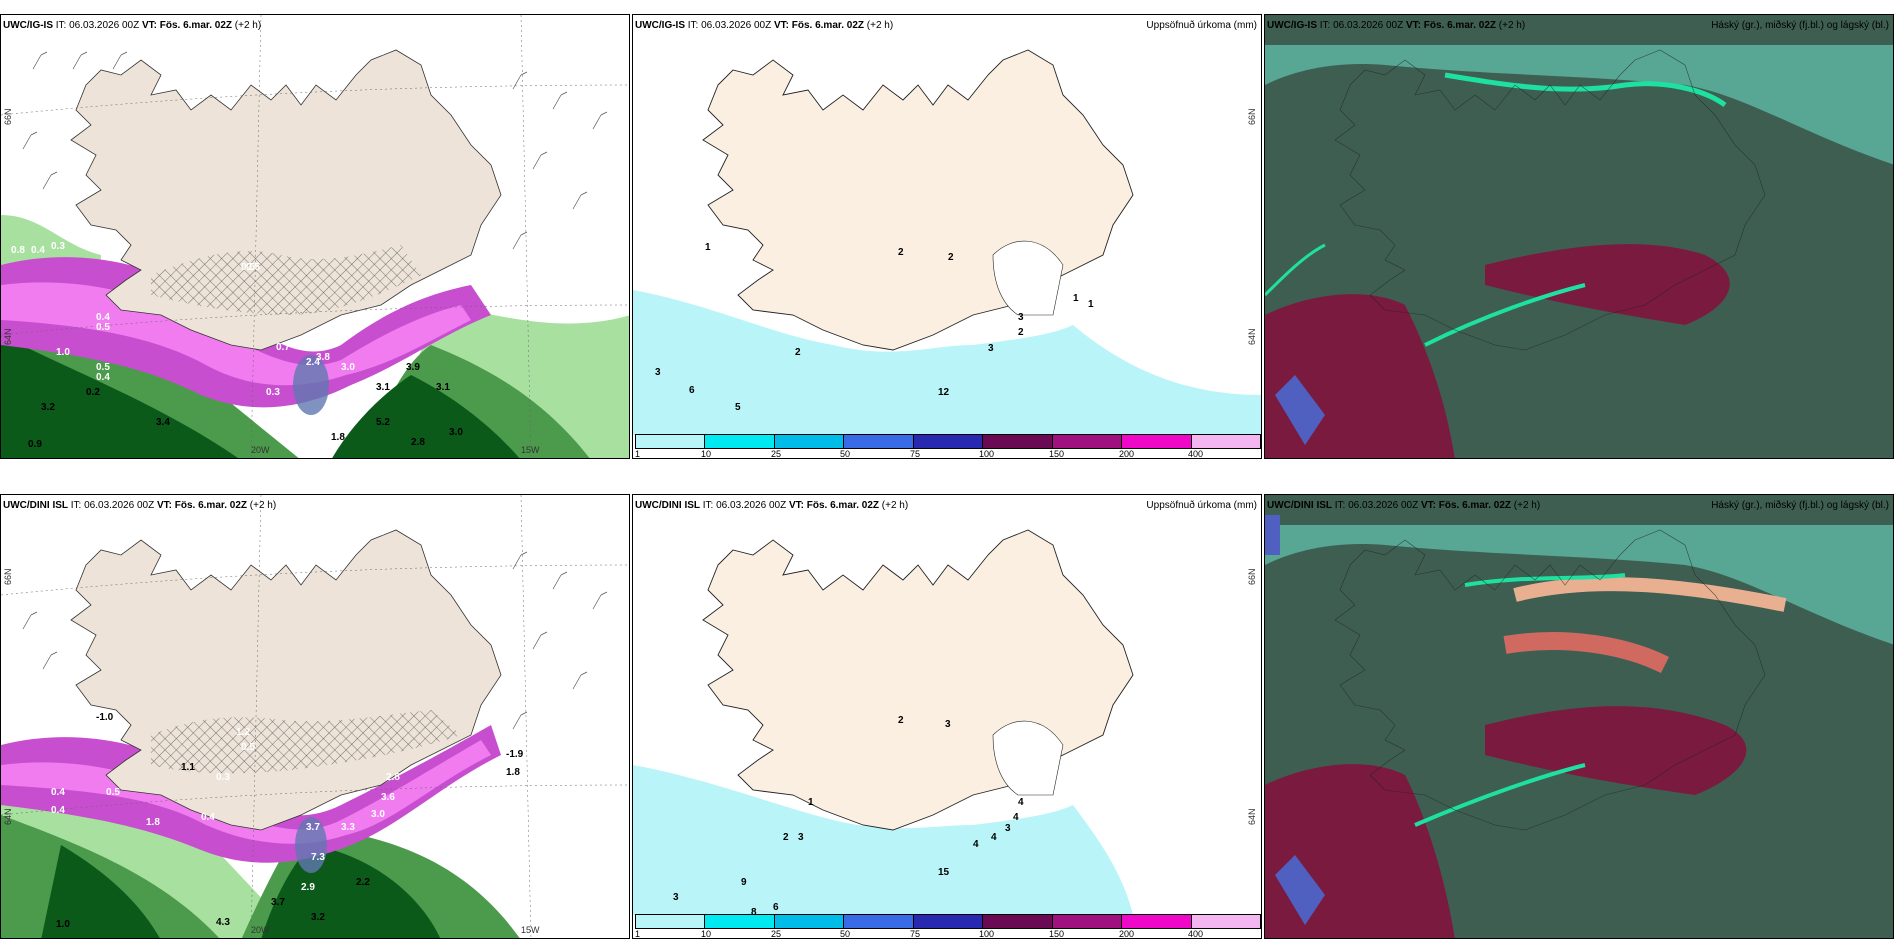 The width and height of the screenshot is (1900, 950). Describe the element at coordinates (63, 924) in the screenshot. I see `temp-value: 1.0` at that location.